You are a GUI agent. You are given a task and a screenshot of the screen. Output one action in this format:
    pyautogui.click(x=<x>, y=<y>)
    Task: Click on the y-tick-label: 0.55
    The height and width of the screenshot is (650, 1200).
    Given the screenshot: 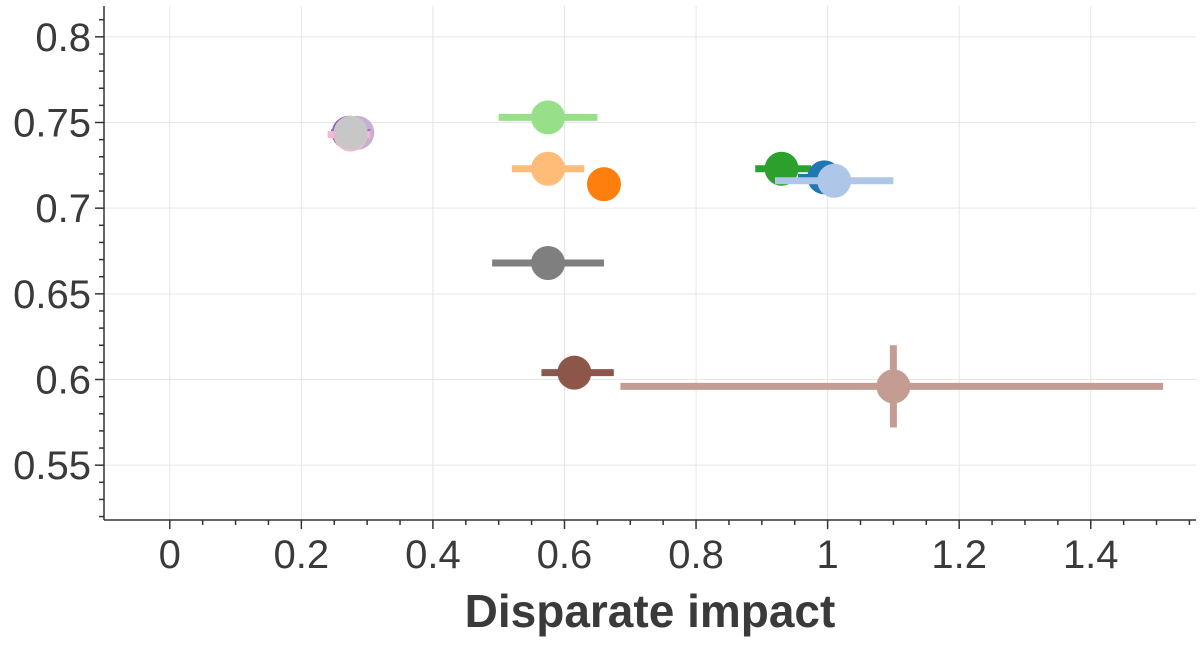 What is the action you would take?
    pyautogui.click(x=52, y=466)
    